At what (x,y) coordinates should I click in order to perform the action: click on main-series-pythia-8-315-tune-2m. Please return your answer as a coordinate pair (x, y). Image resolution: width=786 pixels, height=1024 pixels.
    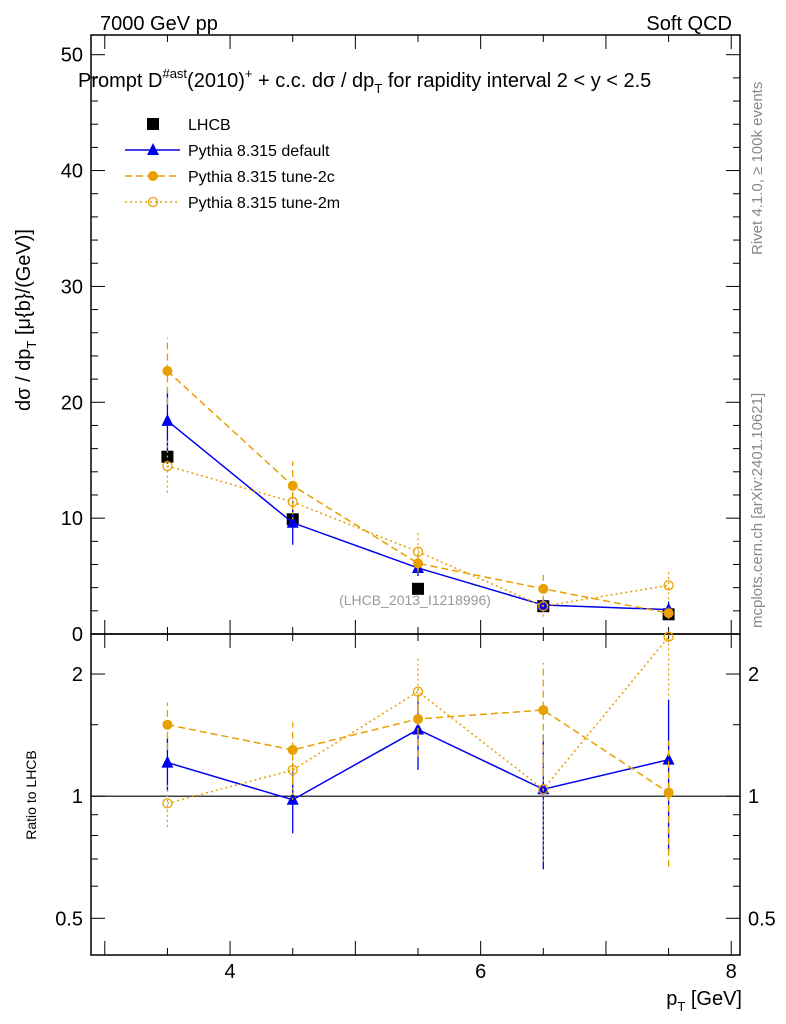
    Looking at the image, I should click on (418, 528).